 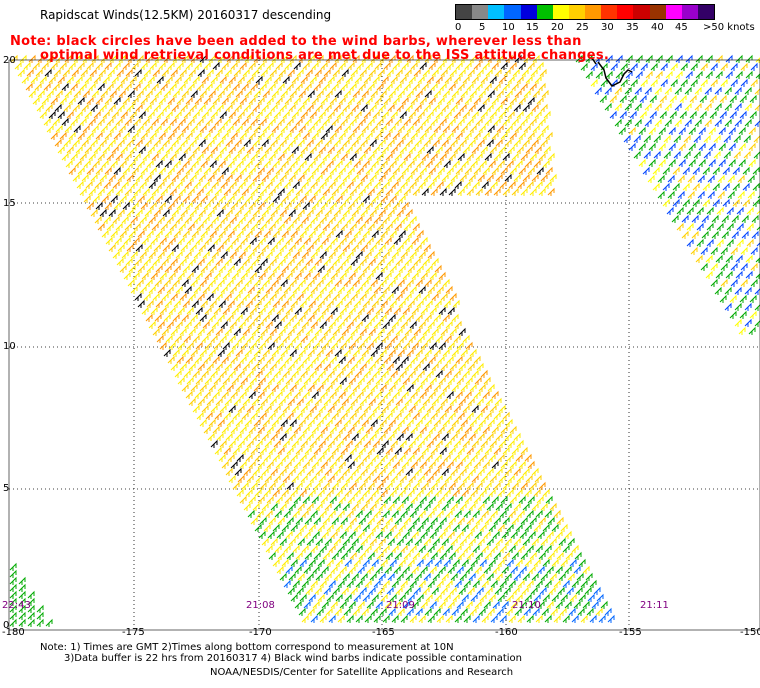 What do you see at coordinates (657, 27) in the screenshot?
I see `legend-label: 40` at bounding box center [657, 27].